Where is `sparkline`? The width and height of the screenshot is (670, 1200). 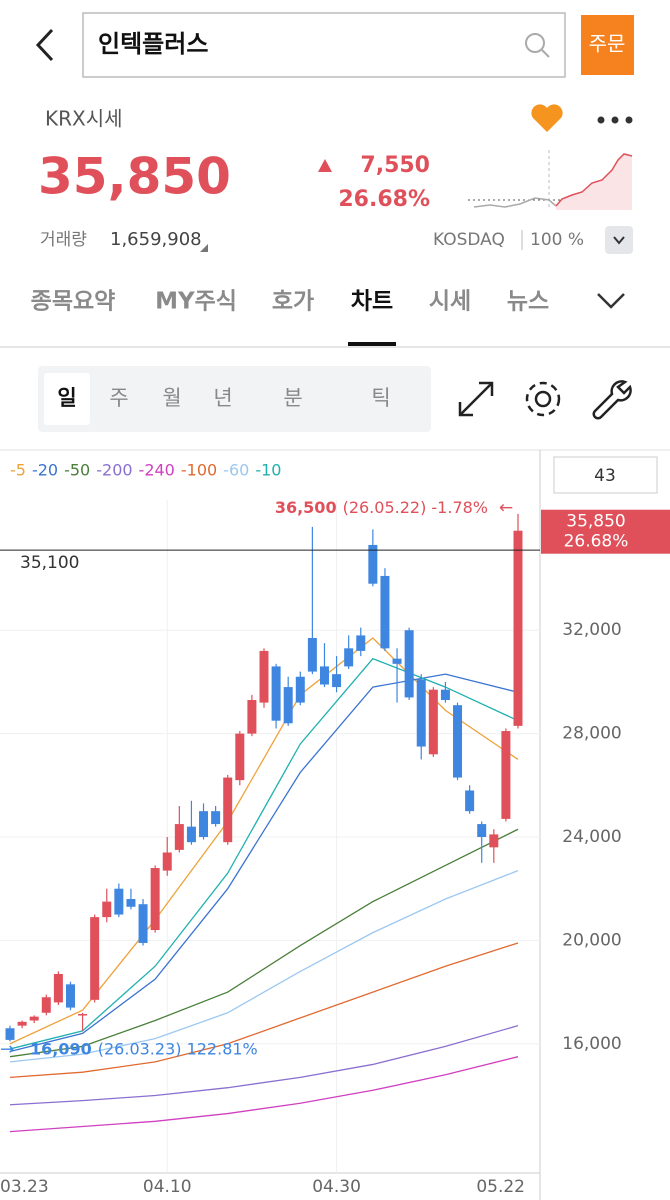
sparkline is located at coordinates (550, 179).